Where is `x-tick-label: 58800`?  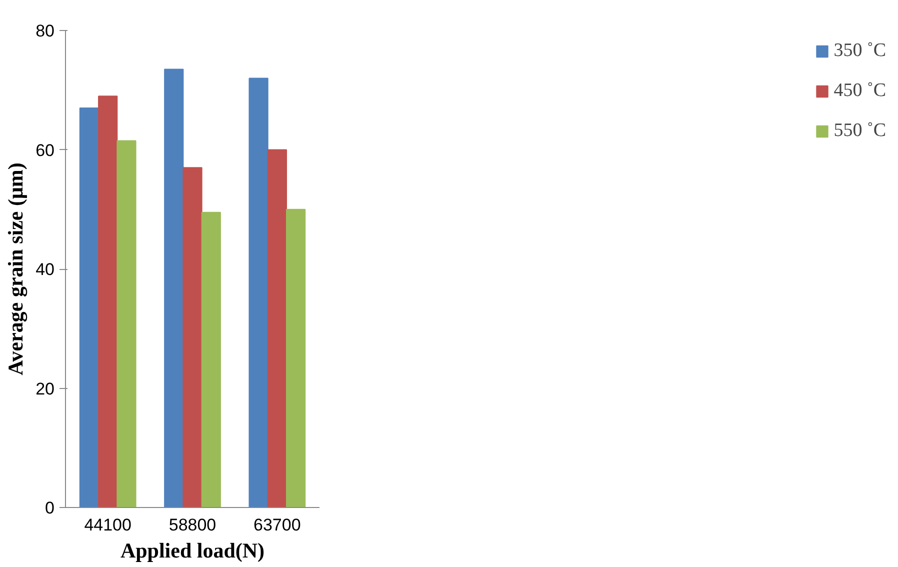 x-tick-label: 58800 is located at coordinates (192, 525).